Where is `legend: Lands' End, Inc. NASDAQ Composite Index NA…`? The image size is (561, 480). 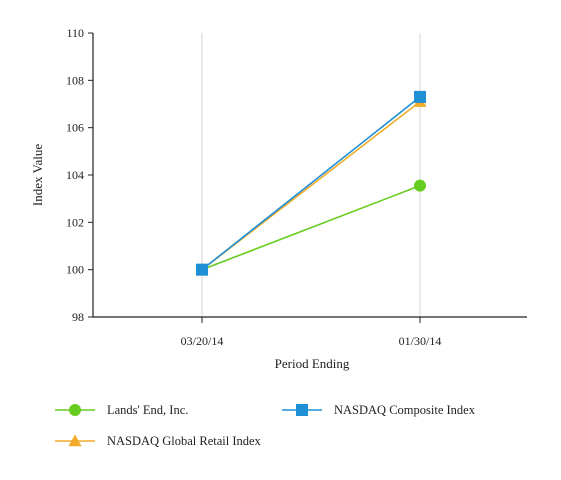
legend: Lands' End, Inc. NASDAQ Composite Index NA… is located at coordinates (265, 425).